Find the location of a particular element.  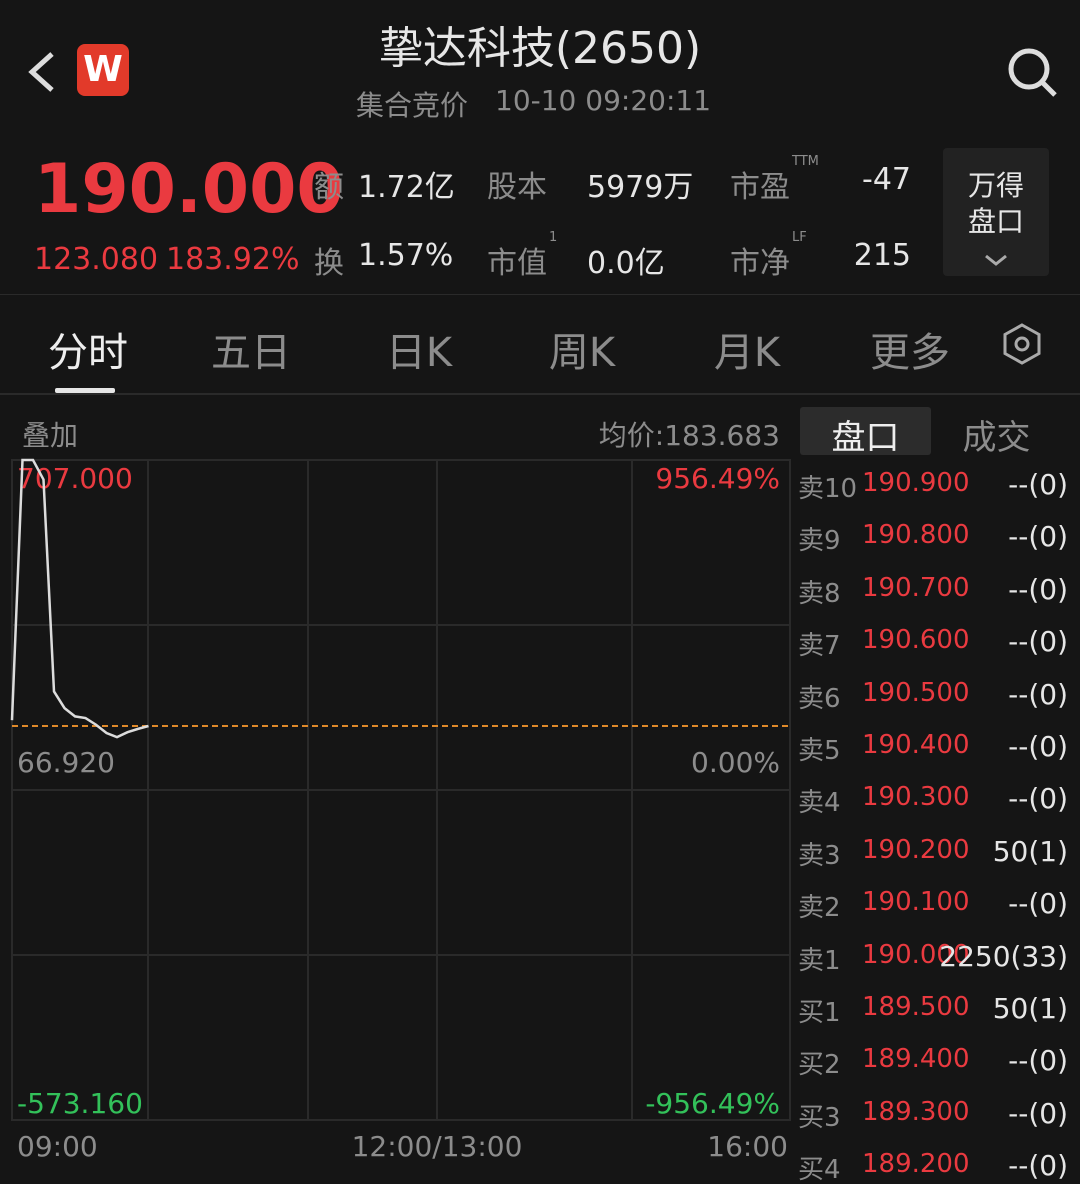

y-tick-label: 707.000 is located at coordinates (75, 478).